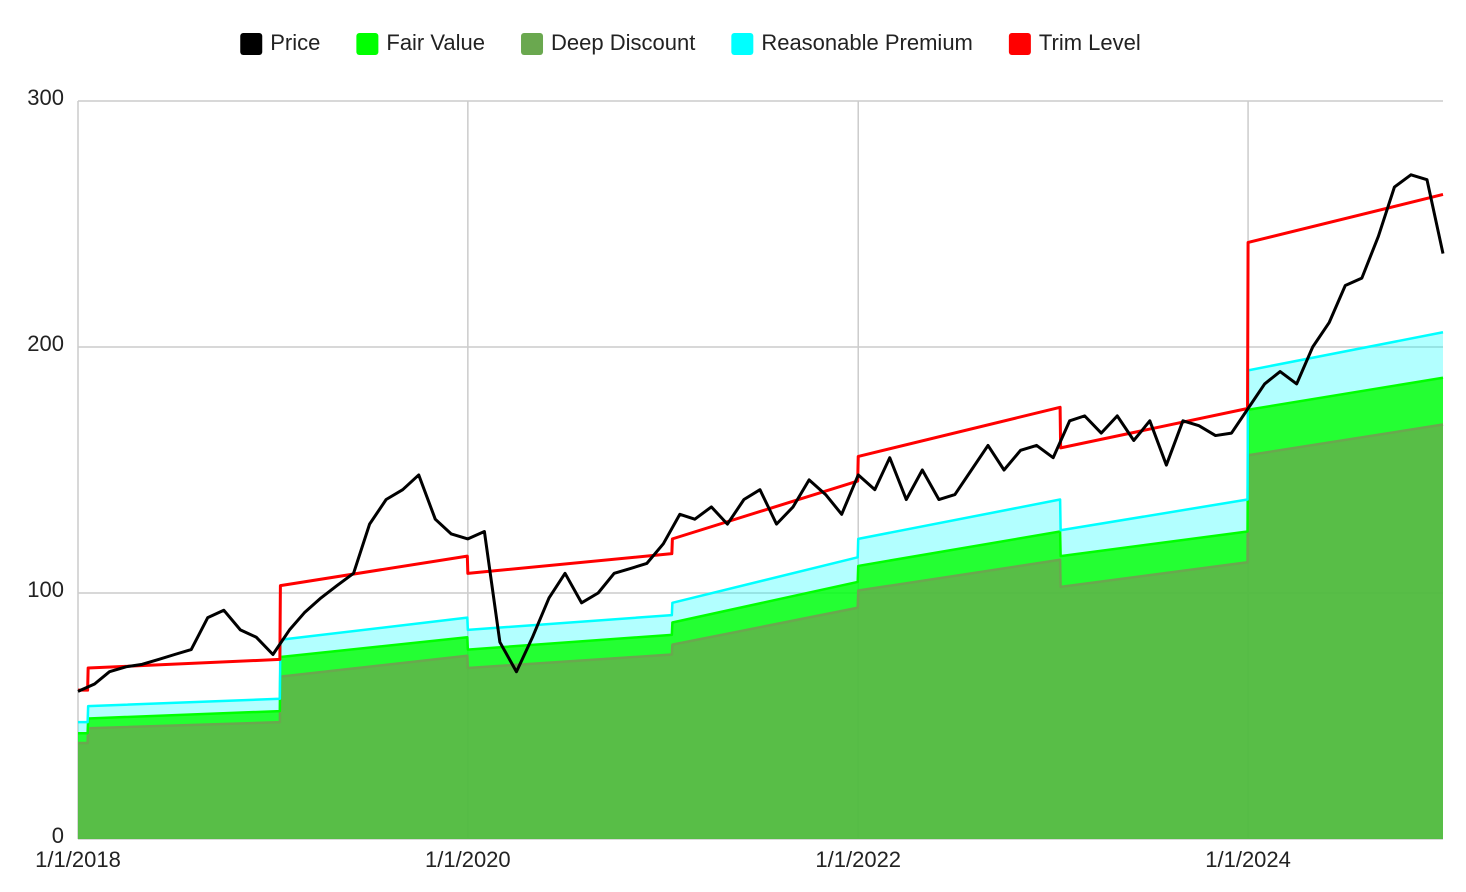 The image size is (1466, 892). Describe the element at coordinates (78, 859) in the screenshot. I see `x-tick-label: 1/1/2018` at that location.